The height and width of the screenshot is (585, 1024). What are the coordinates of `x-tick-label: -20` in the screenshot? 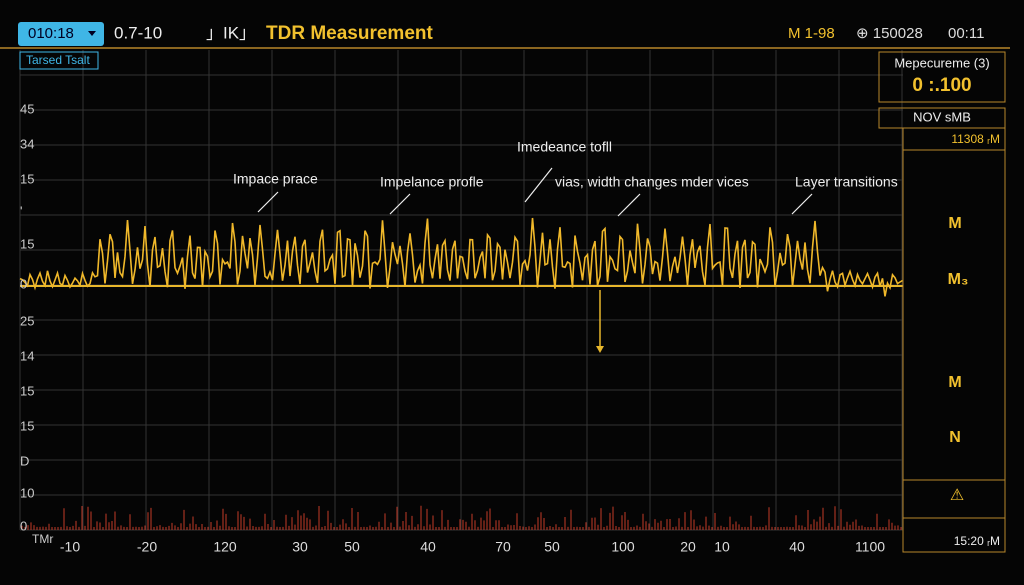 It's located at (147, 547).